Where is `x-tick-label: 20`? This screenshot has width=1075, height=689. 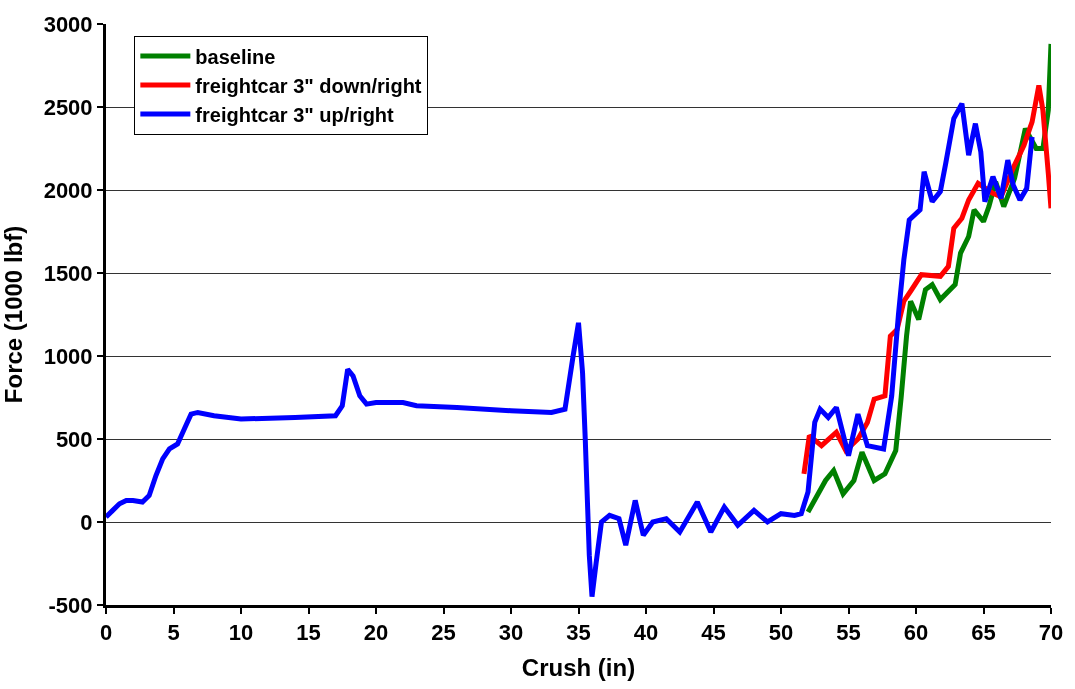 x-tick-label: 20 is located at coordinates (376, 633).